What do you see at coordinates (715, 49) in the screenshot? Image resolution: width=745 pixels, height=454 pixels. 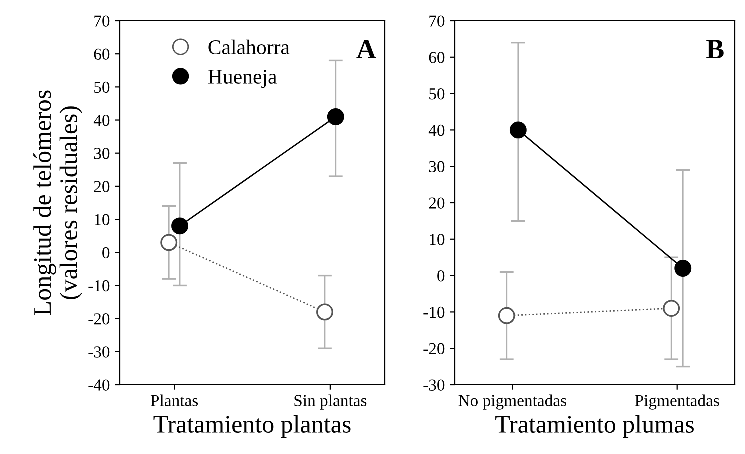 I see `annotation: B` at bounding box center [715, 49].